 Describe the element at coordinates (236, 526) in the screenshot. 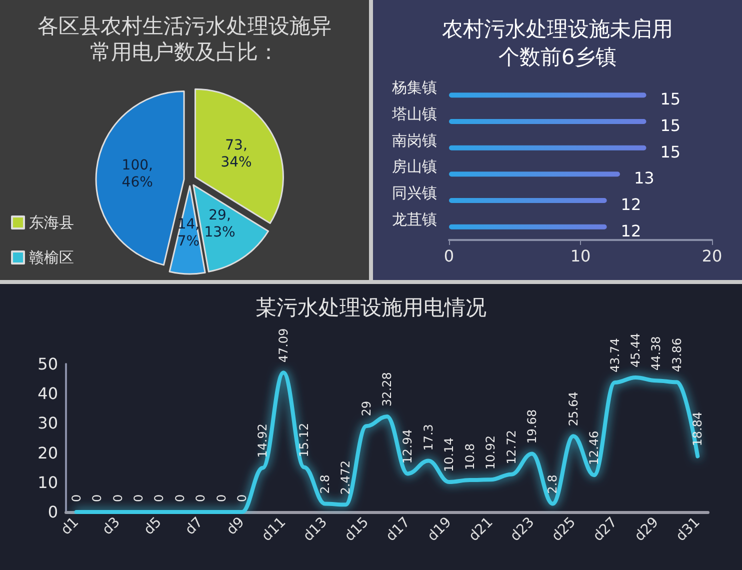

I see `x-tick-label: d9` at that location.